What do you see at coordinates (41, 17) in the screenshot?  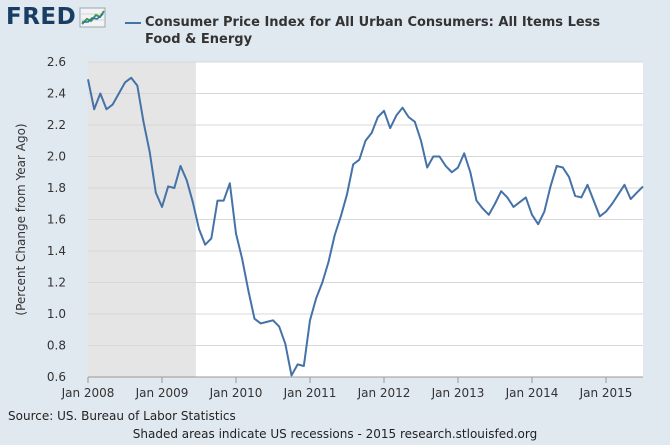 I see `fred-logo-text: FRED` at bounding box center [41, 17].